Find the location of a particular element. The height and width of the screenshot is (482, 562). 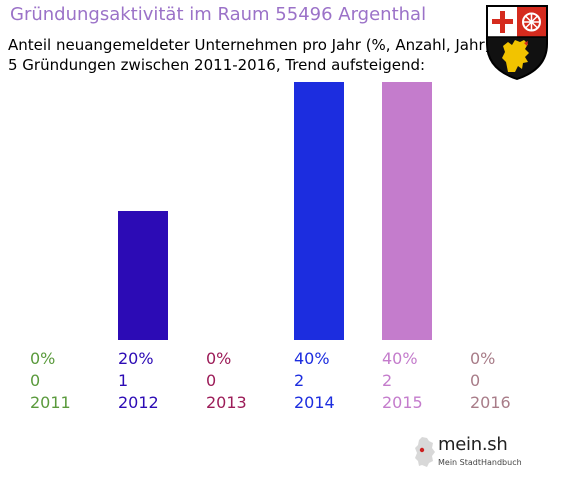

logo-tagline: Mein StadtHandbuch is located at coordinates (480, 462).